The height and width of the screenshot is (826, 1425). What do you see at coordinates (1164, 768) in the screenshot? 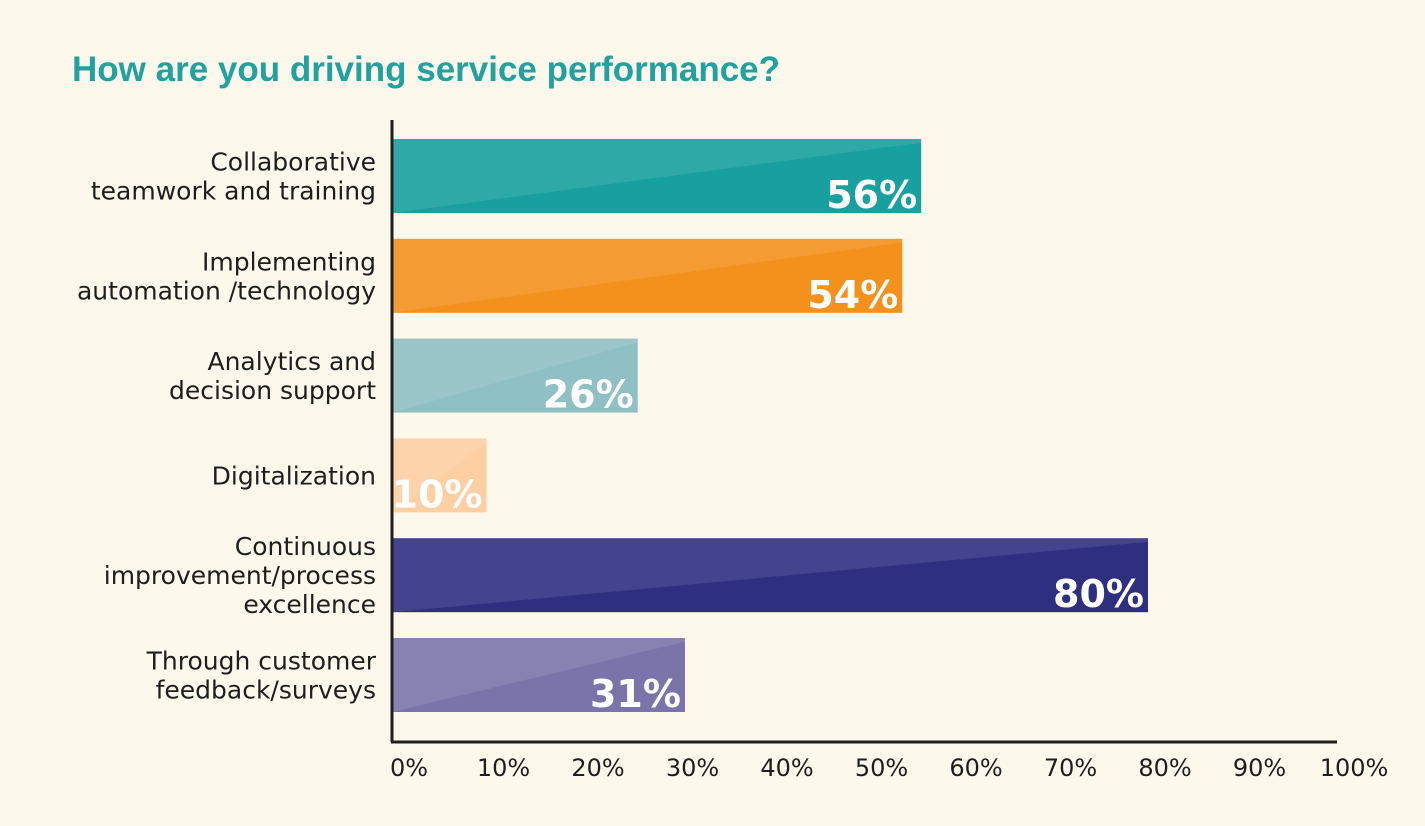
I see `x-tick-label: 80%` at bounding box center [1164, 768].